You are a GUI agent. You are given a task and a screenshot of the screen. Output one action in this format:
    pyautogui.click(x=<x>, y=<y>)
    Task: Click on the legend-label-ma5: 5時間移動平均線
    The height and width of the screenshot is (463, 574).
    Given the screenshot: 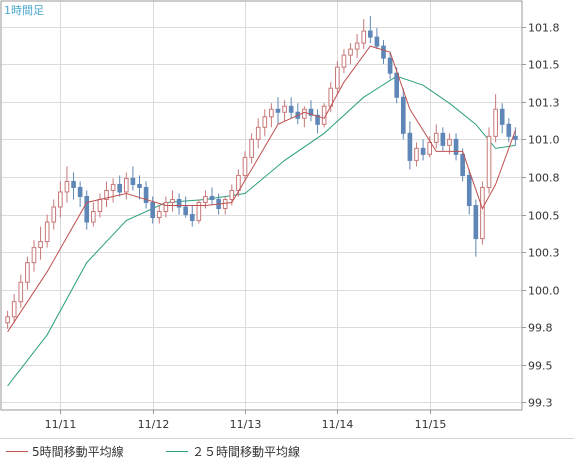 What is the action you would take?
    pyautogui.click(x=78, y=452)
    